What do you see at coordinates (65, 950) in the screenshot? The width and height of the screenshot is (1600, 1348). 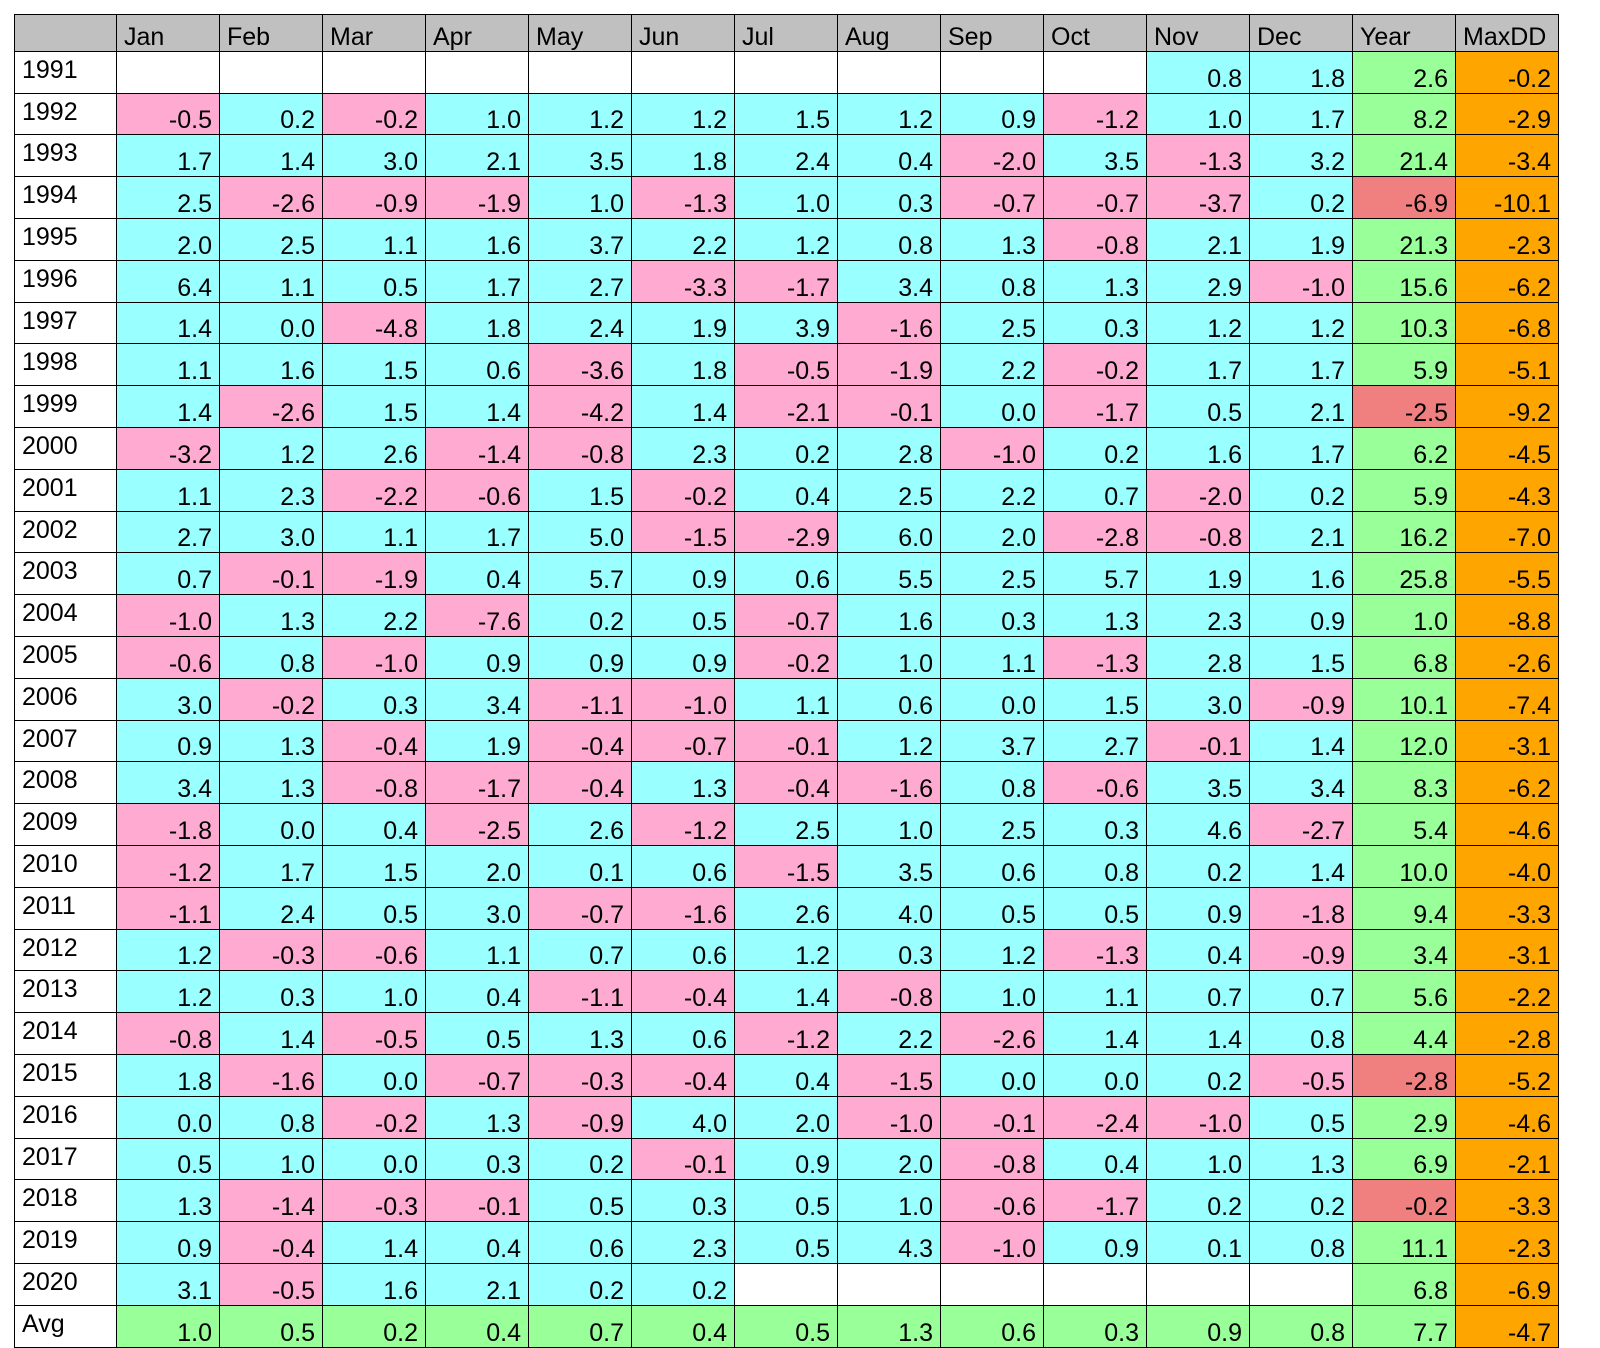 I see `row-label-year: 2012` at bounding box center [65, 950].